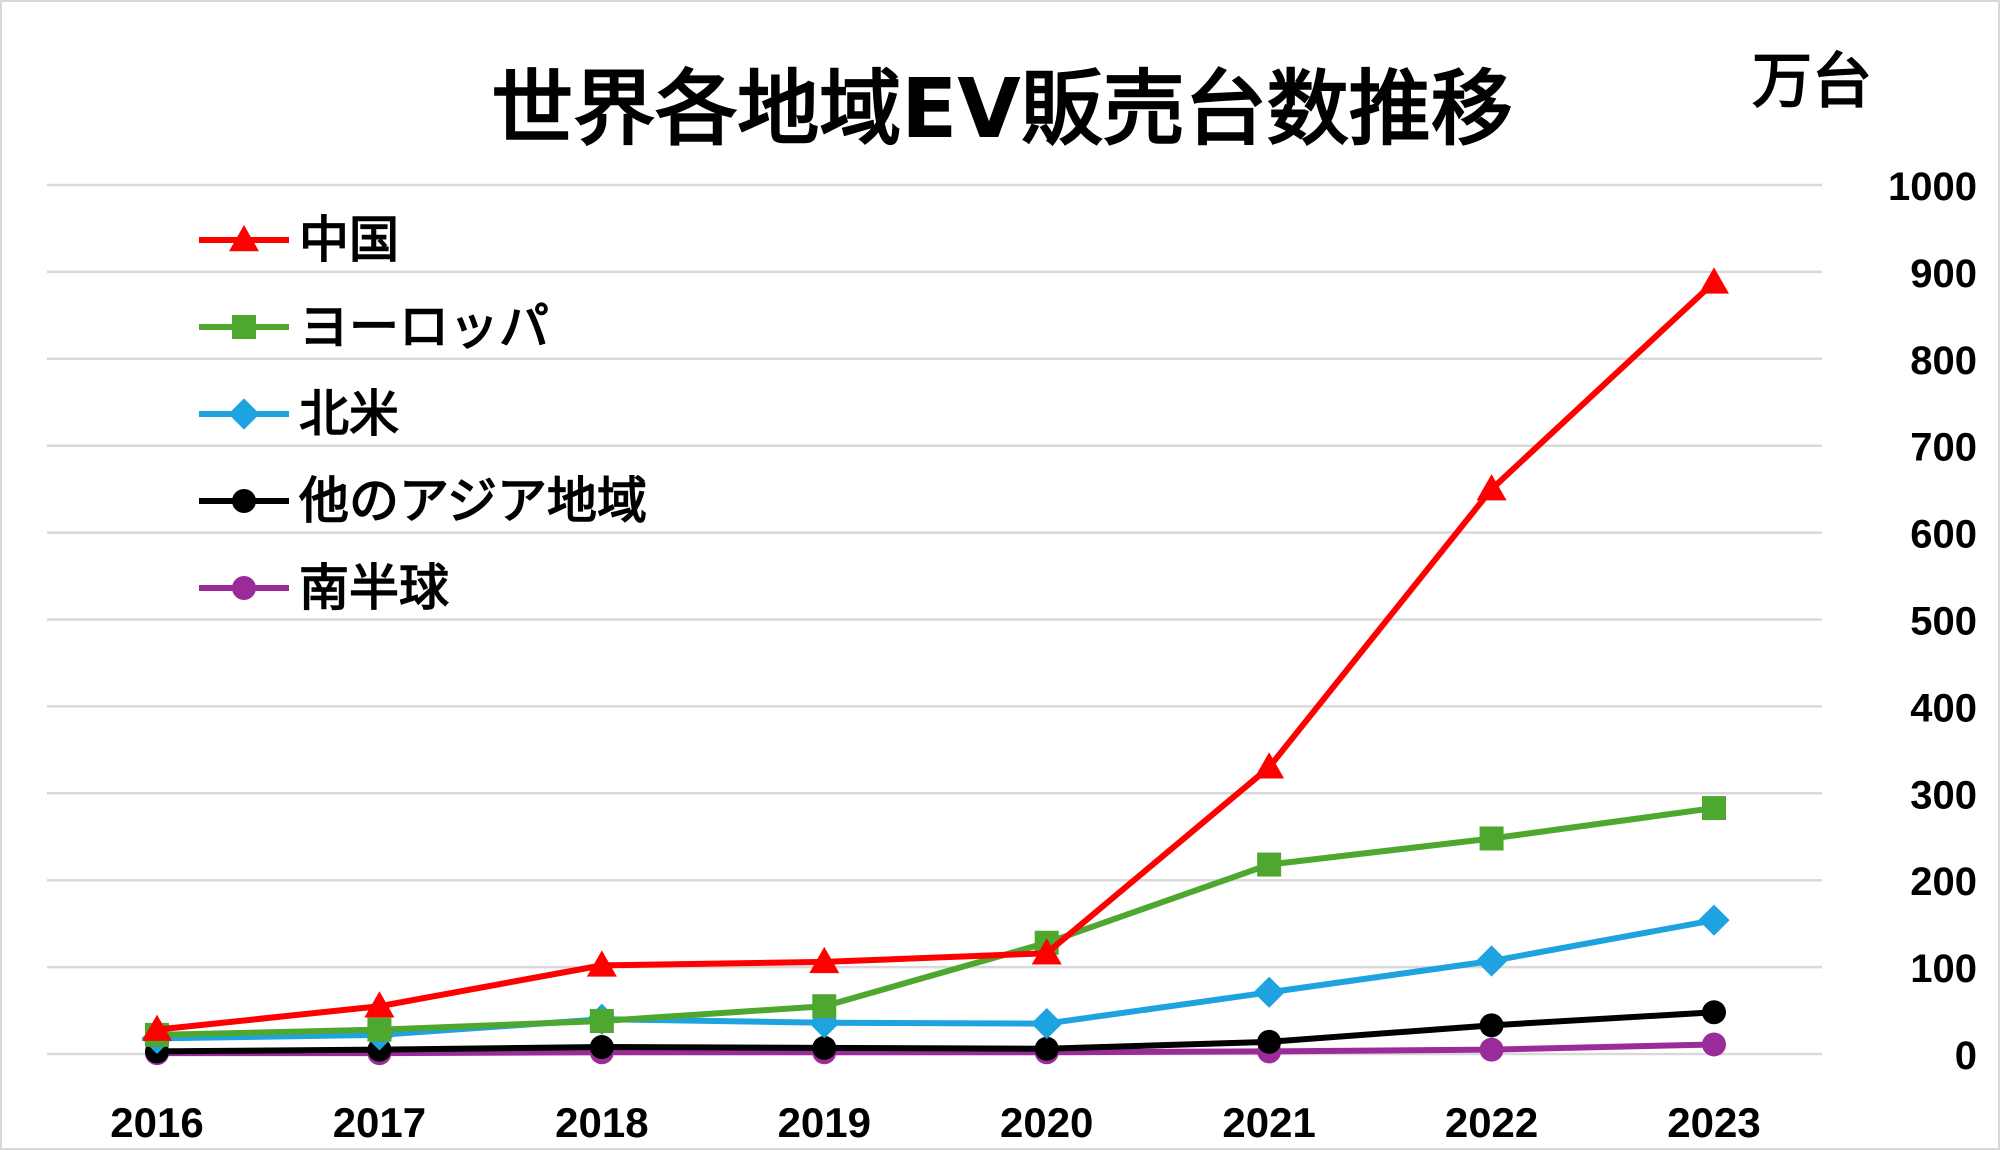  What do you see at coordinates (1943, 708) in the screenshot?
I see `y-tick-label: 400` at bounding box center [1943, 708].